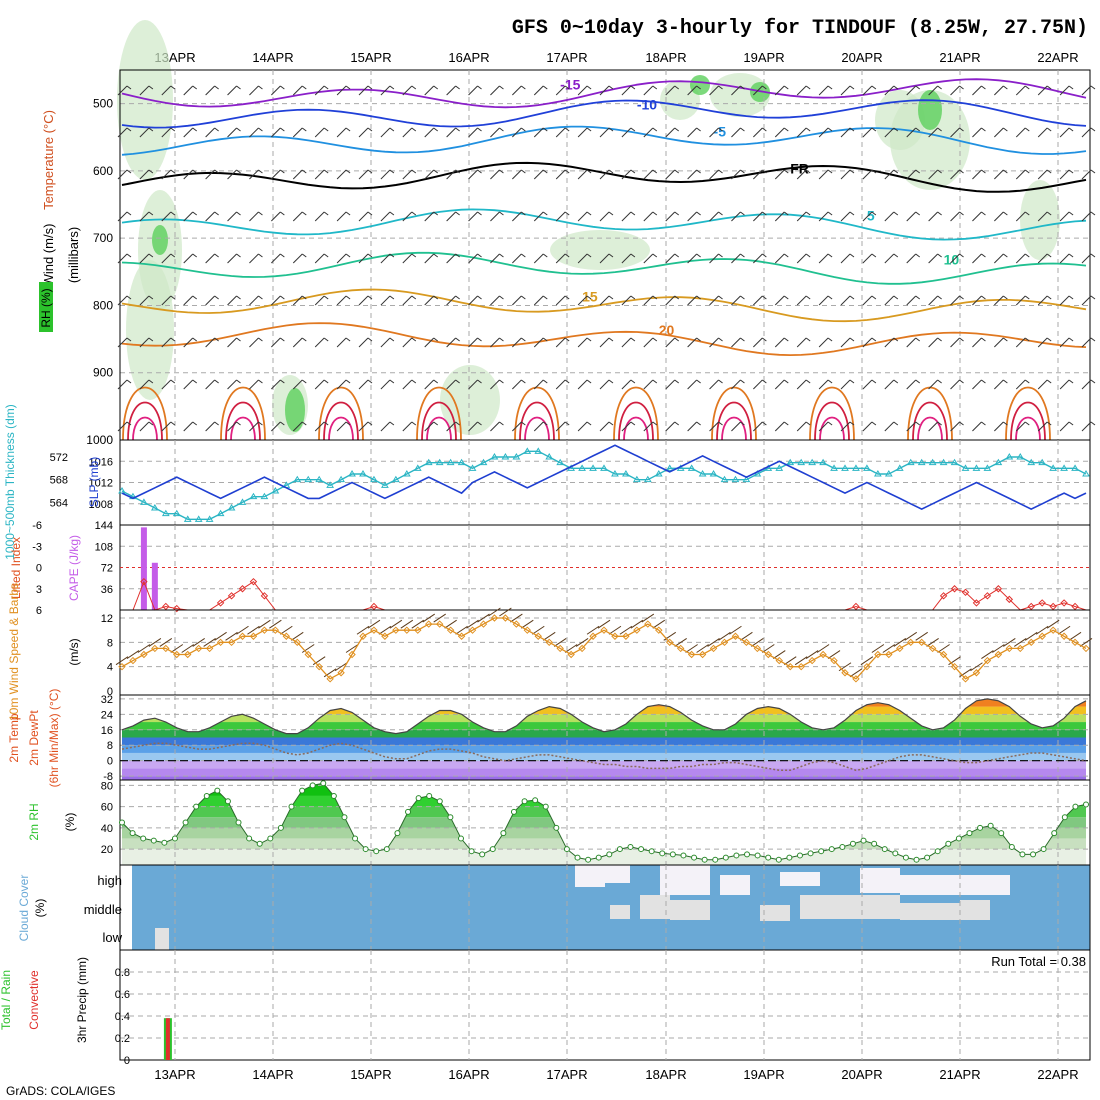 The width and height of the screenshot is (1100, 1100). I want to click on ytick-label: 700, so click(103, 238).